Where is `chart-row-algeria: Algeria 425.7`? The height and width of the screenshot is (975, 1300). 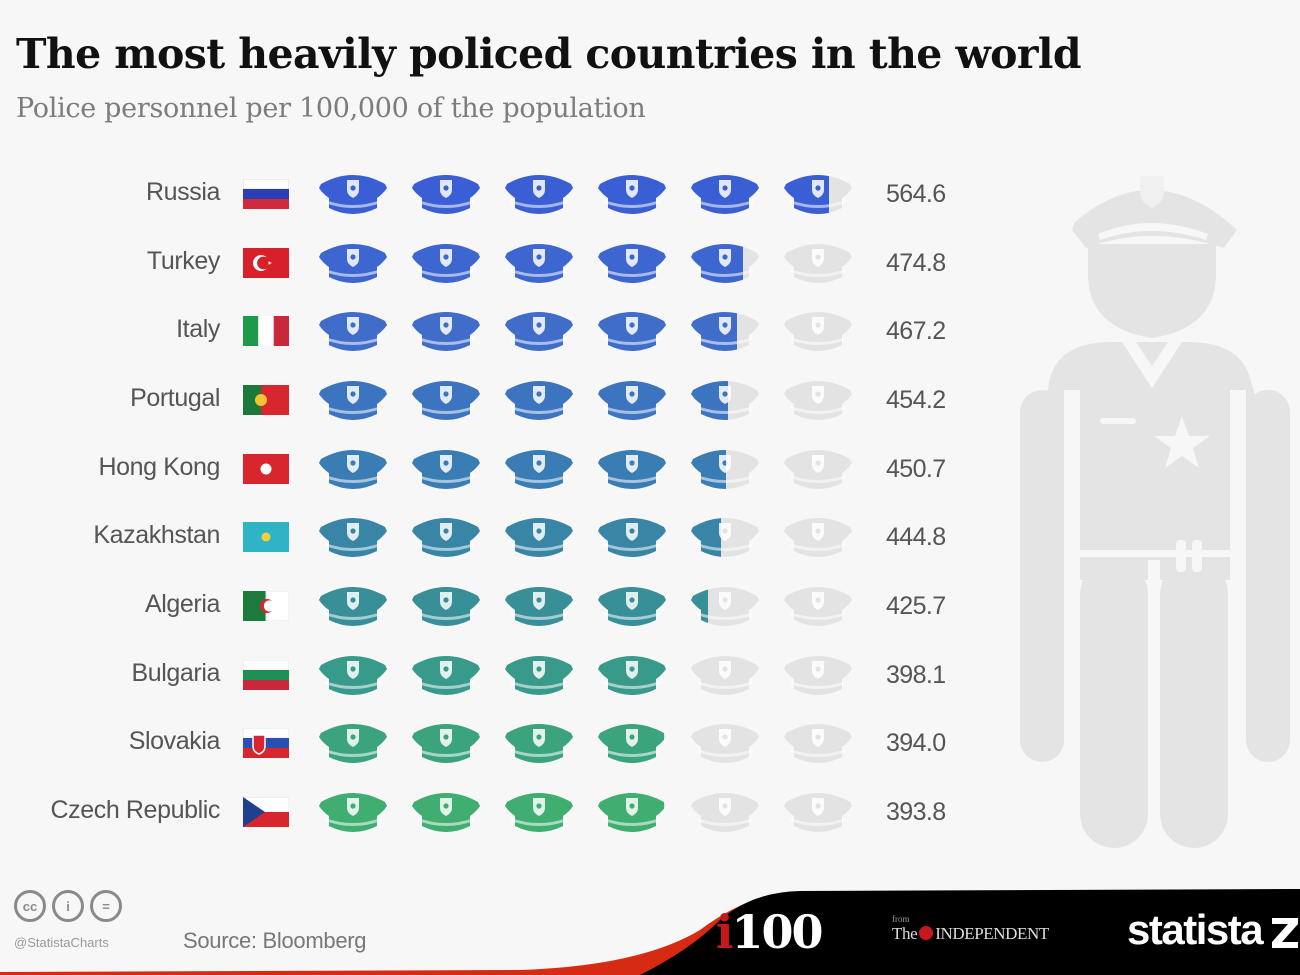 chart-row-algeria: Algeria 425.7 is located at coordinates (500, 605).